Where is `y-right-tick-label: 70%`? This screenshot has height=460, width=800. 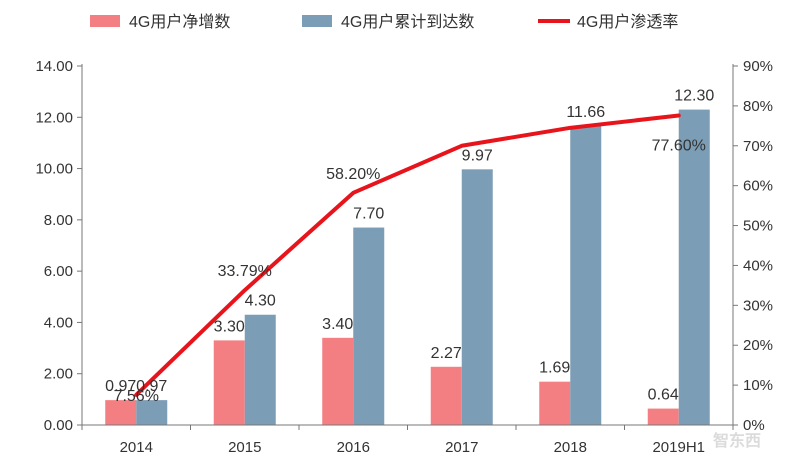
y-right-tick-label: 70% is located at coordinates (758, 146).